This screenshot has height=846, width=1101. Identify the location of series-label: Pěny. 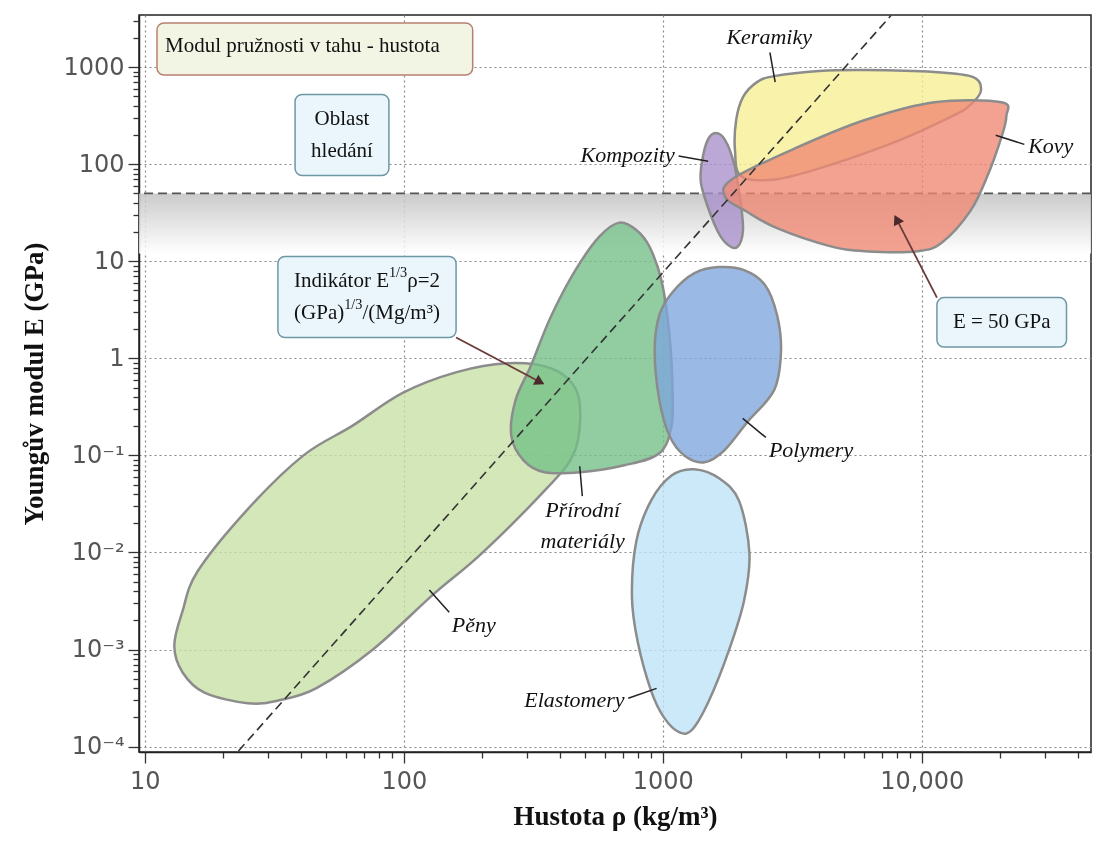
(473, 625).